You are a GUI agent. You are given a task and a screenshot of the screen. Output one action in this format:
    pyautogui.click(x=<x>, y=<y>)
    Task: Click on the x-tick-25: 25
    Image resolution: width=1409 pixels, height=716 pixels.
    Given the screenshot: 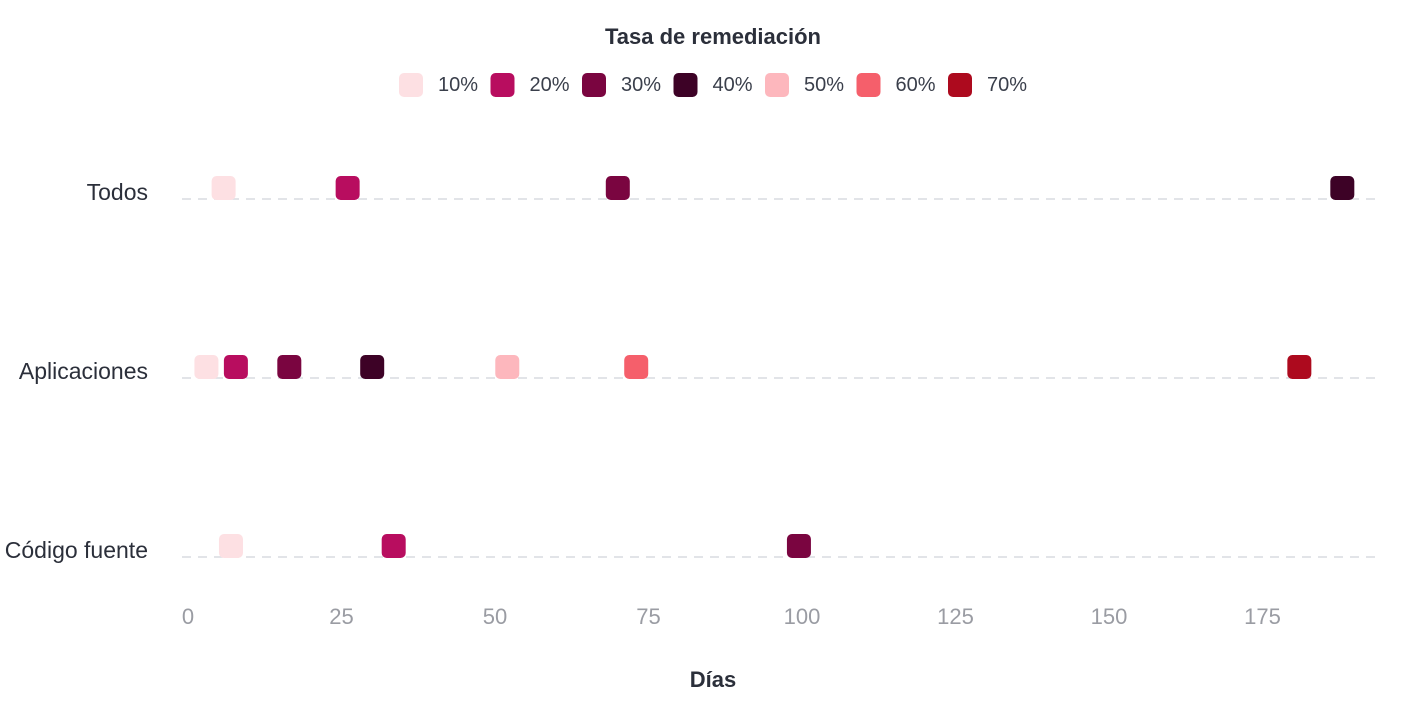 What is the action you would take?
    pyautogui.click(x=341, y=616)
    